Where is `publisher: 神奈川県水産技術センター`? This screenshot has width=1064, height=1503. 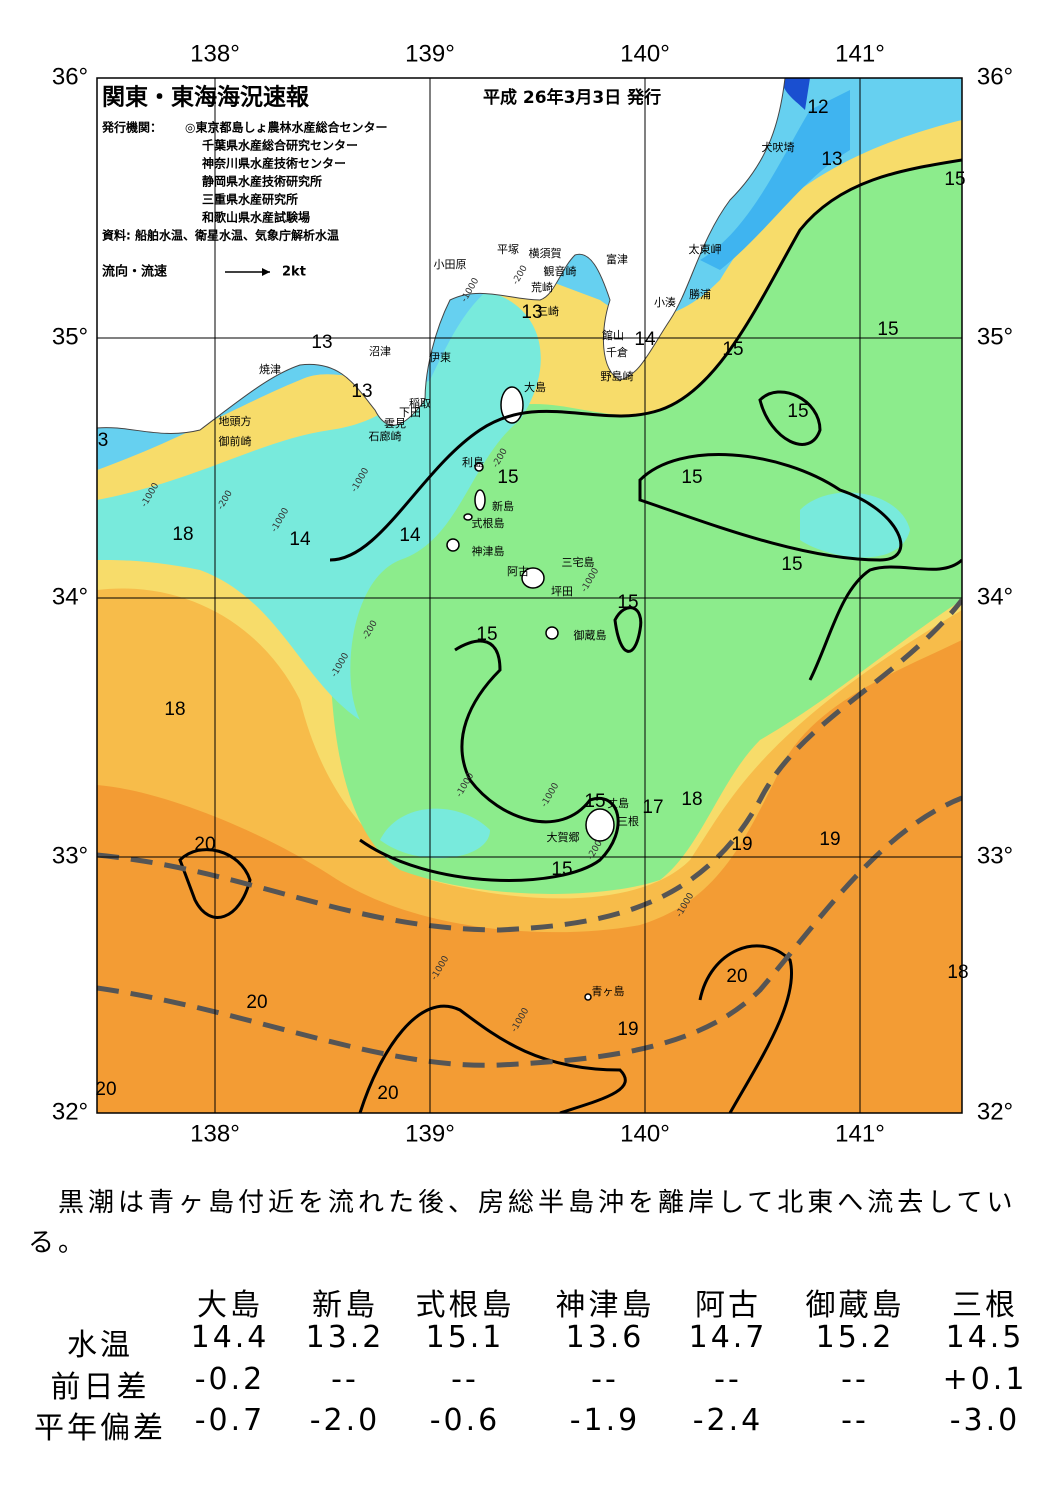
publisher: 神奈川県水産技術センター is located at coordinates (274, 163).